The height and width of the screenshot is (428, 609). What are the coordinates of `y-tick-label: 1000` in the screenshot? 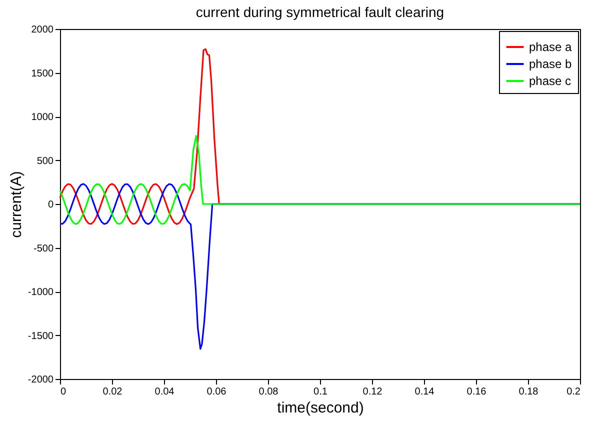 It's located at (42, 117).